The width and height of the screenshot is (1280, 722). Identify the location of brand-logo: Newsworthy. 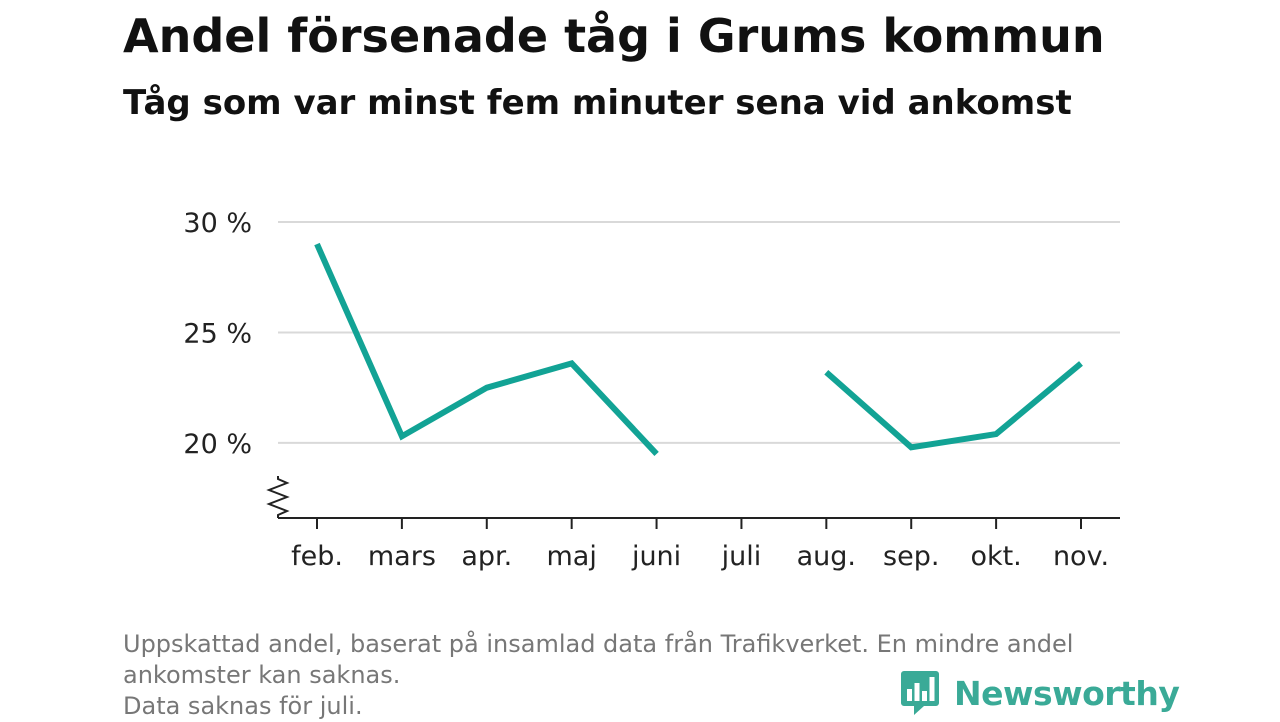
(1040, 693).